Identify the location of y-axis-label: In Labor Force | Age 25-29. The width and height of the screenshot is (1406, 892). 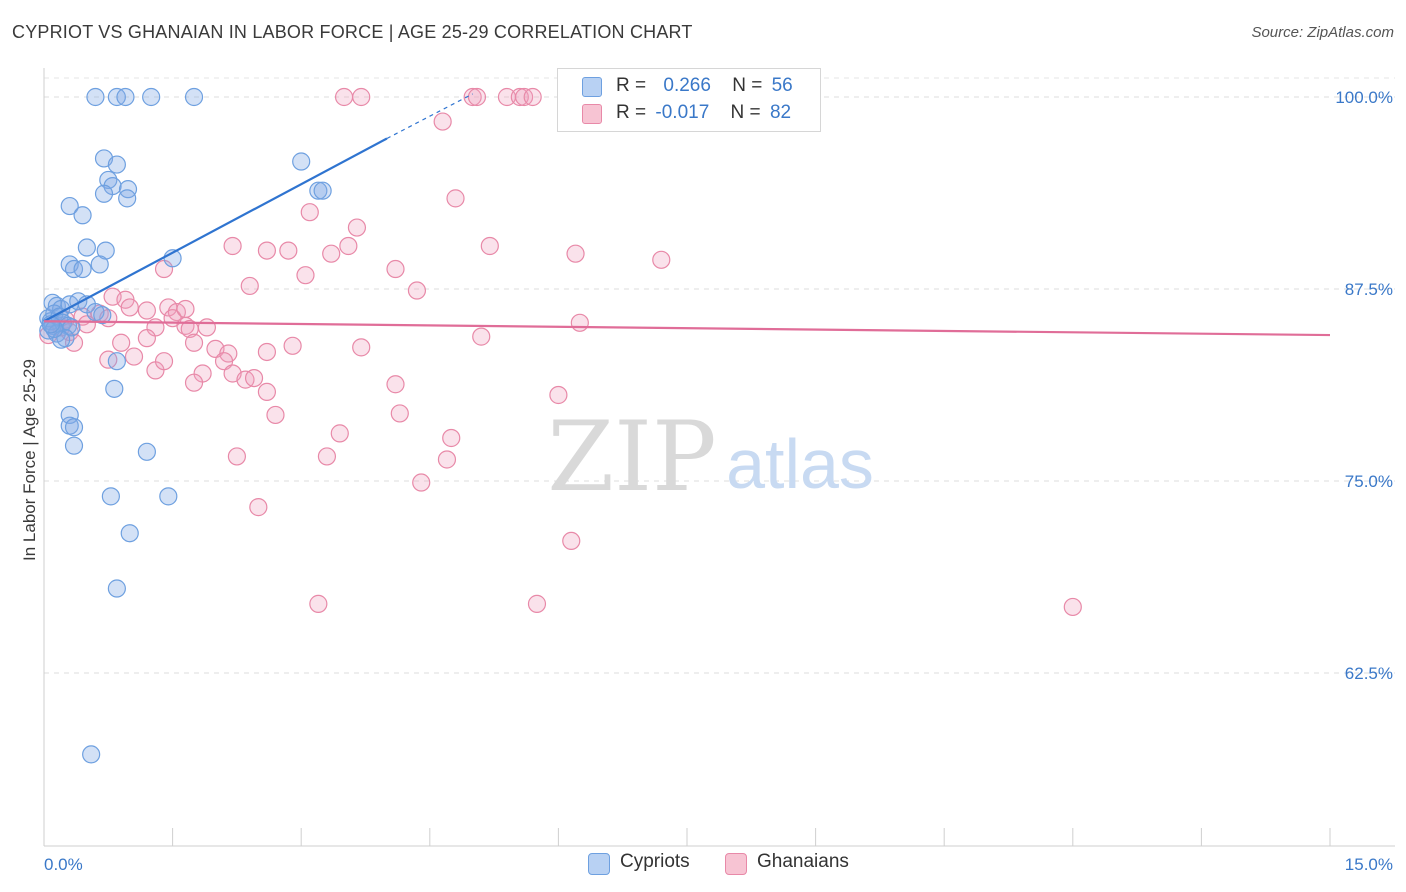
(29, 460).